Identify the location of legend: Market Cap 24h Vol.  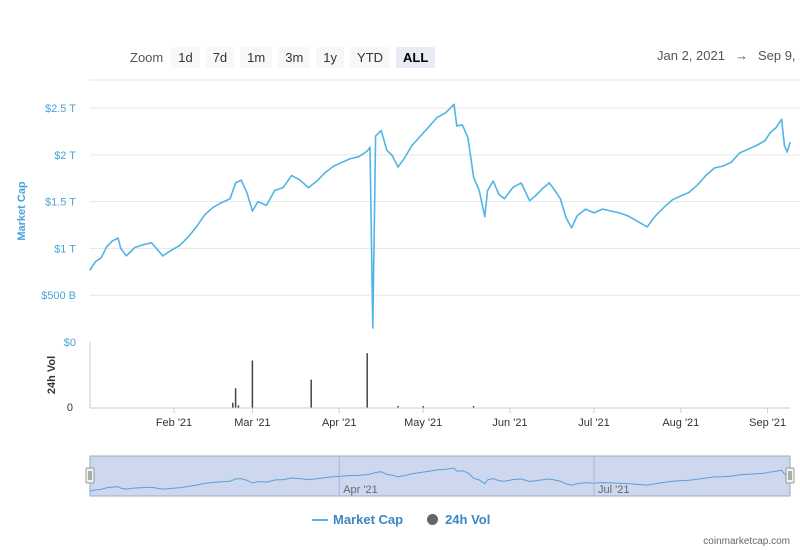
(401, 519).